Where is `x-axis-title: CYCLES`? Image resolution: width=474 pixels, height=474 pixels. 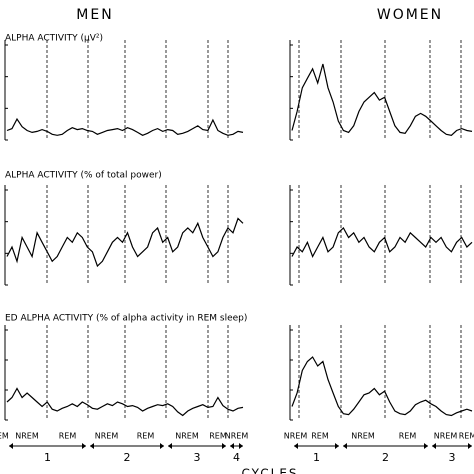 x-axis-title: CYCLES is located at coordinates (269, 470).